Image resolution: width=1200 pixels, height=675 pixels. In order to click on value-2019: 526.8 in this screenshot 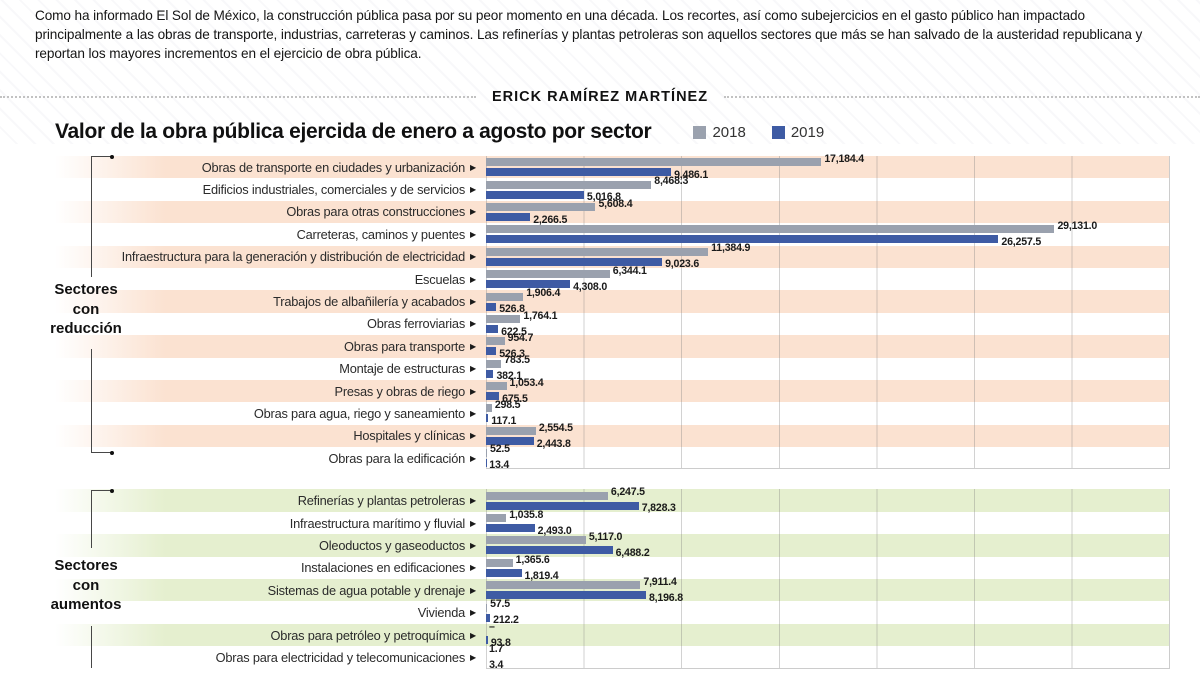, I will do `click(512, 309)`.